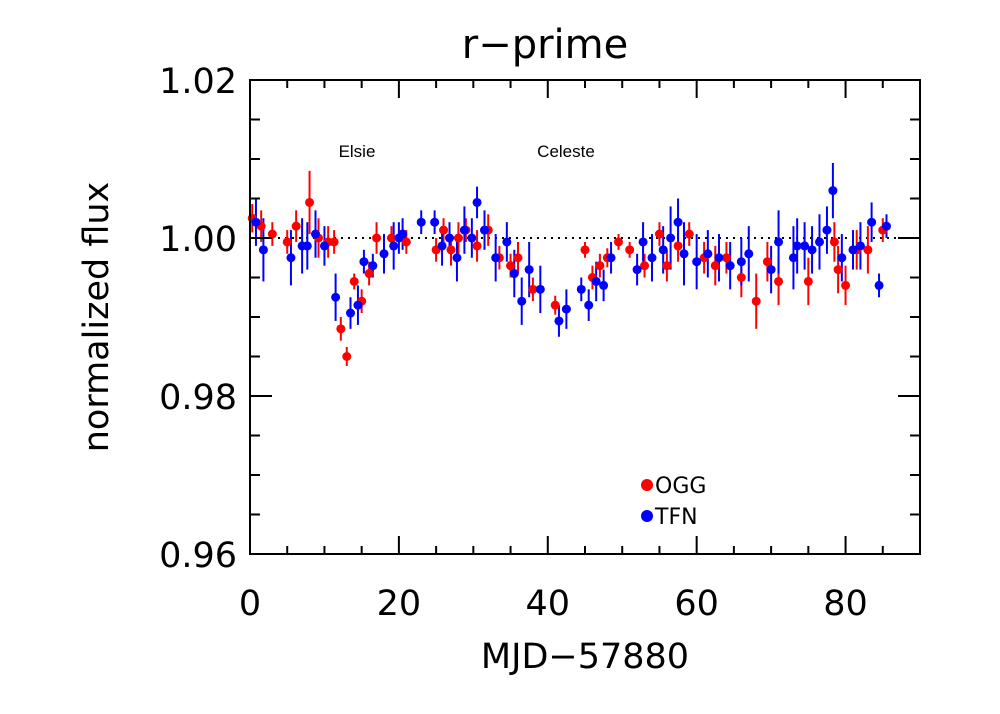  I want to click on annotation-celeste: Celeste, so click(566, 151).